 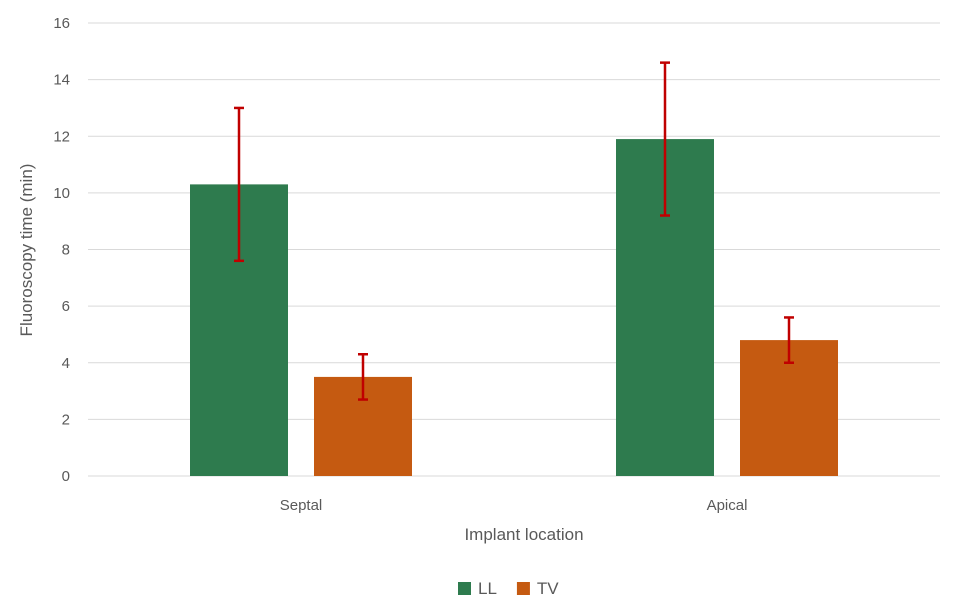 I want to click on y-tick-label: 16, so click(x=61, y=23).